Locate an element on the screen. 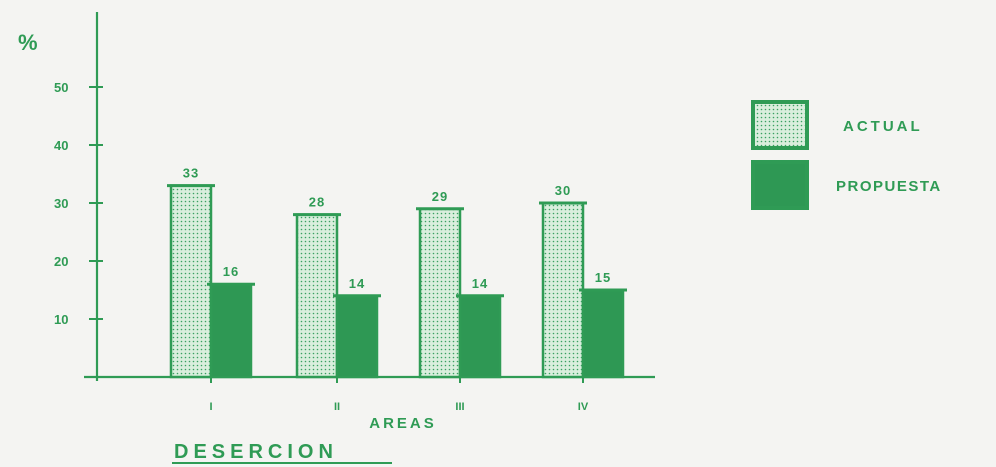 Image resolution: width=996 pixels, height=467 pixels. chart-title: DESERCION is located at coordinates (256, 452).